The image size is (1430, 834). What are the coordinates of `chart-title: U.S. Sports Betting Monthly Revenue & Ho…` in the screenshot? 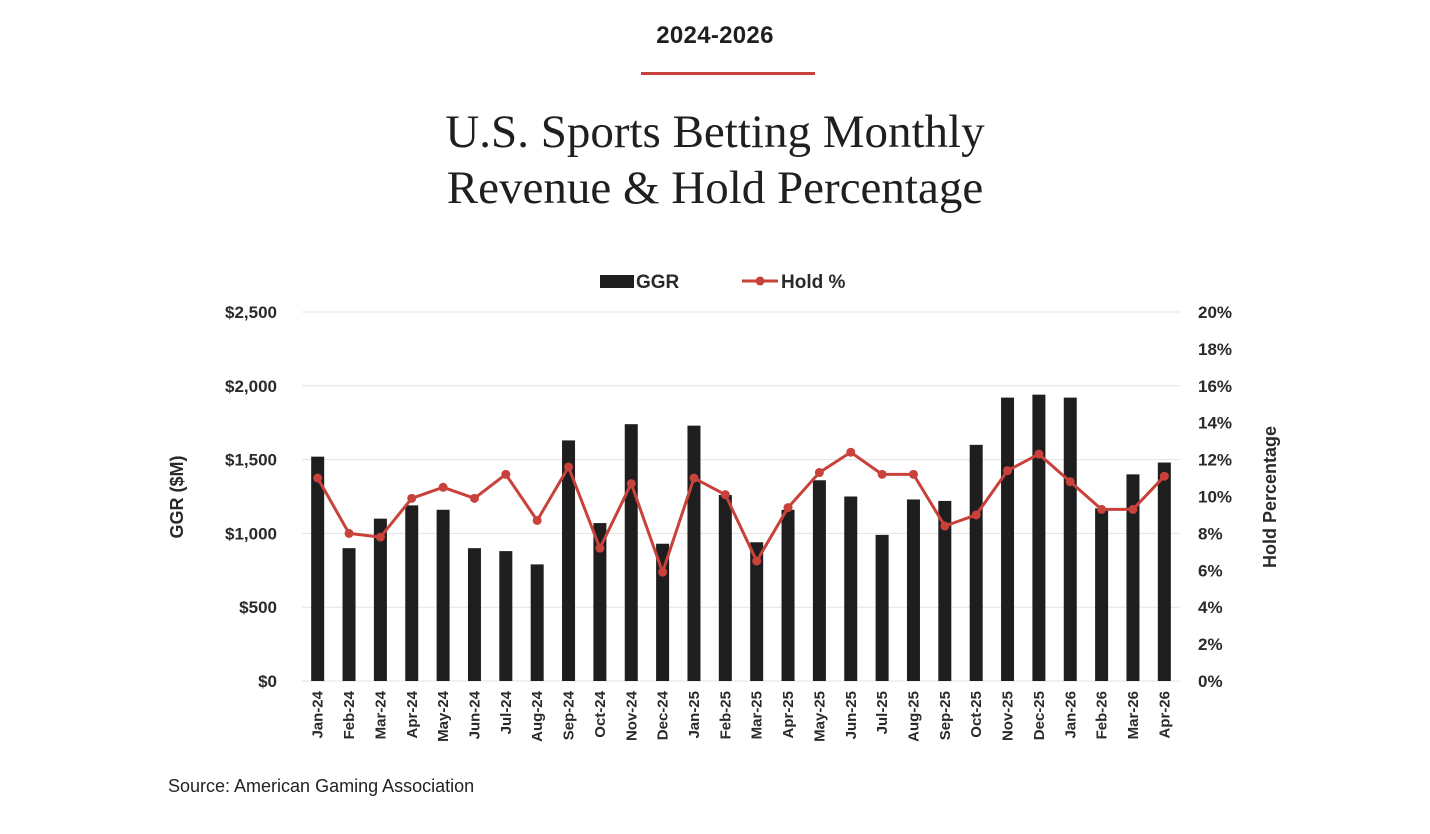 It's located at (715, 160).